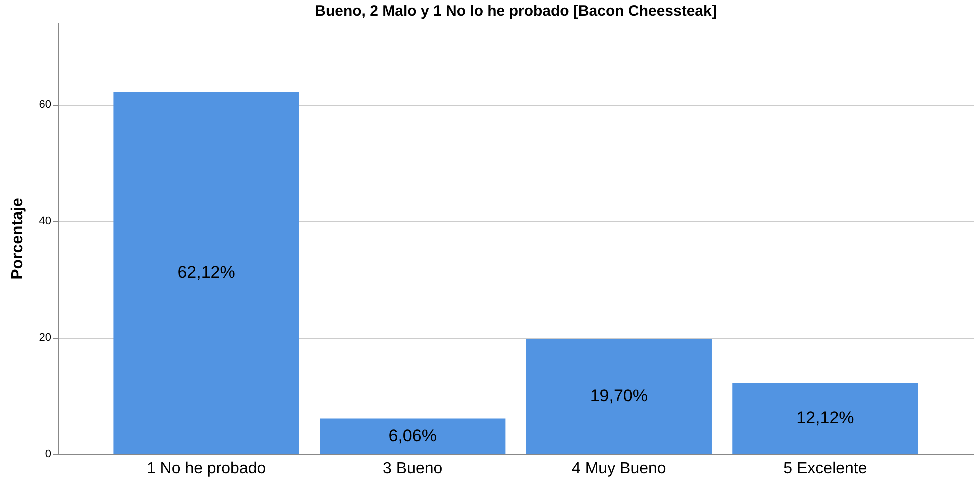 This screenshot has height=482, width=976. What do you see at coordinates (826, 469) in the screenshot?
I see `x-tick-label: 5 Excelente` at bounding box center [826, 469].